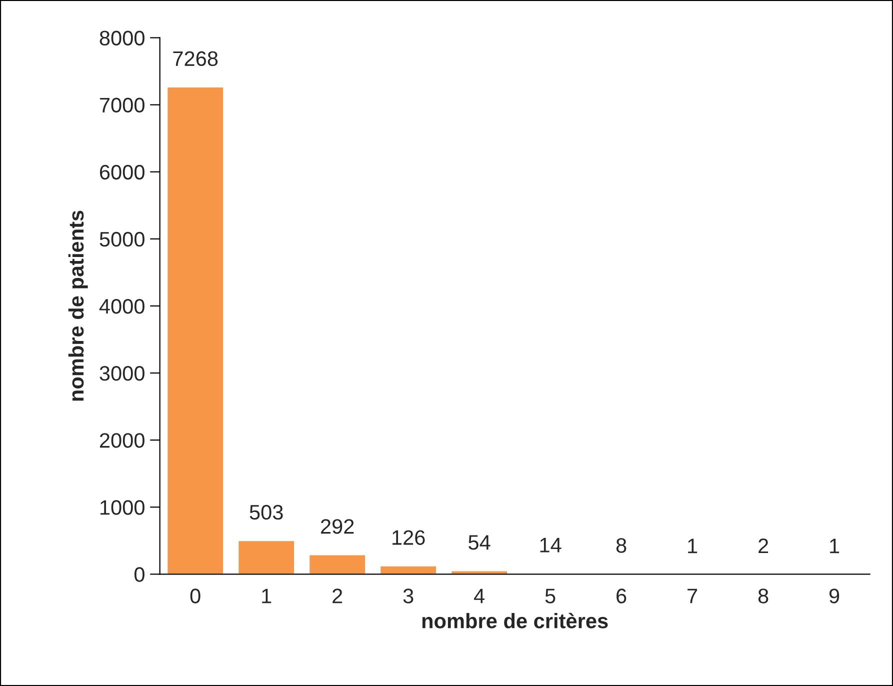  I want to click on data-label: 2, so click(763, 546).